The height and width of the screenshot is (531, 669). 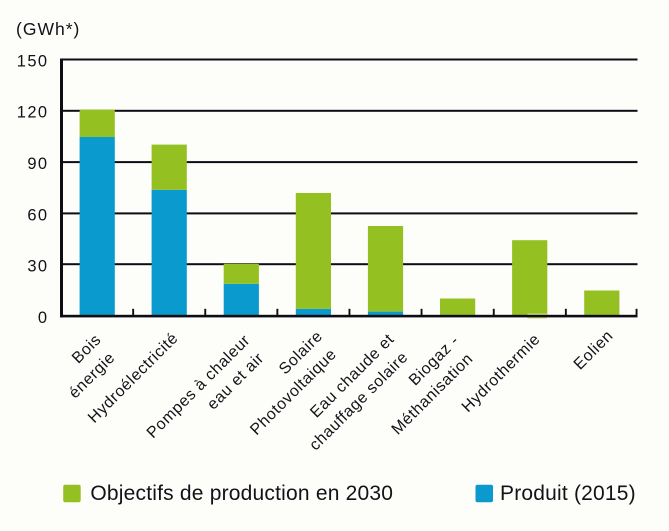 I want to click on svg-text:Objectifs de production en 203: Objectifs de production en 2030, so click(x=241, y=493).